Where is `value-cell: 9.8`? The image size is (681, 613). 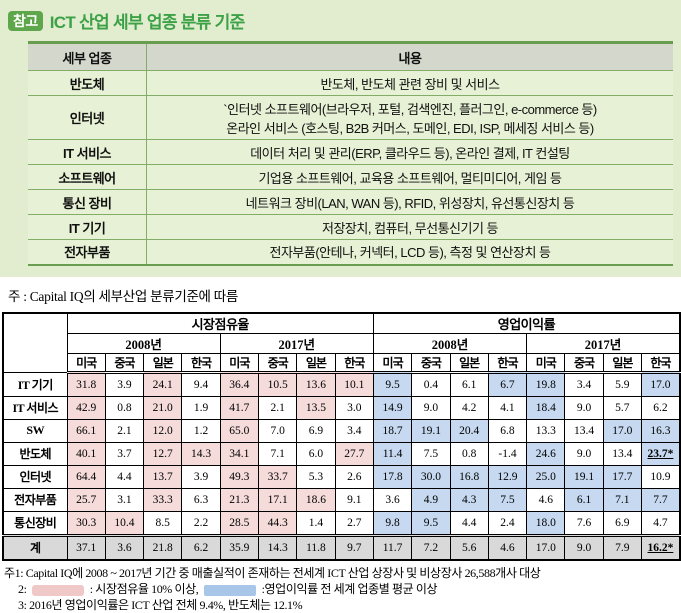
value-cell: 9.8 is located at coordinates (392, 523).